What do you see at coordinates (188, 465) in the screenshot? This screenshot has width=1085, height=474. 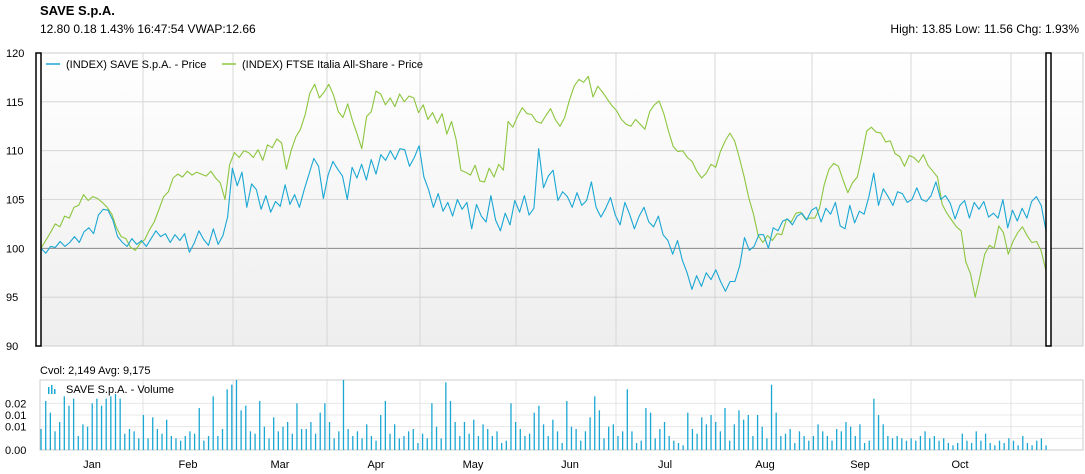 I see `month-label: Feb` at bounding box center [188, 465].